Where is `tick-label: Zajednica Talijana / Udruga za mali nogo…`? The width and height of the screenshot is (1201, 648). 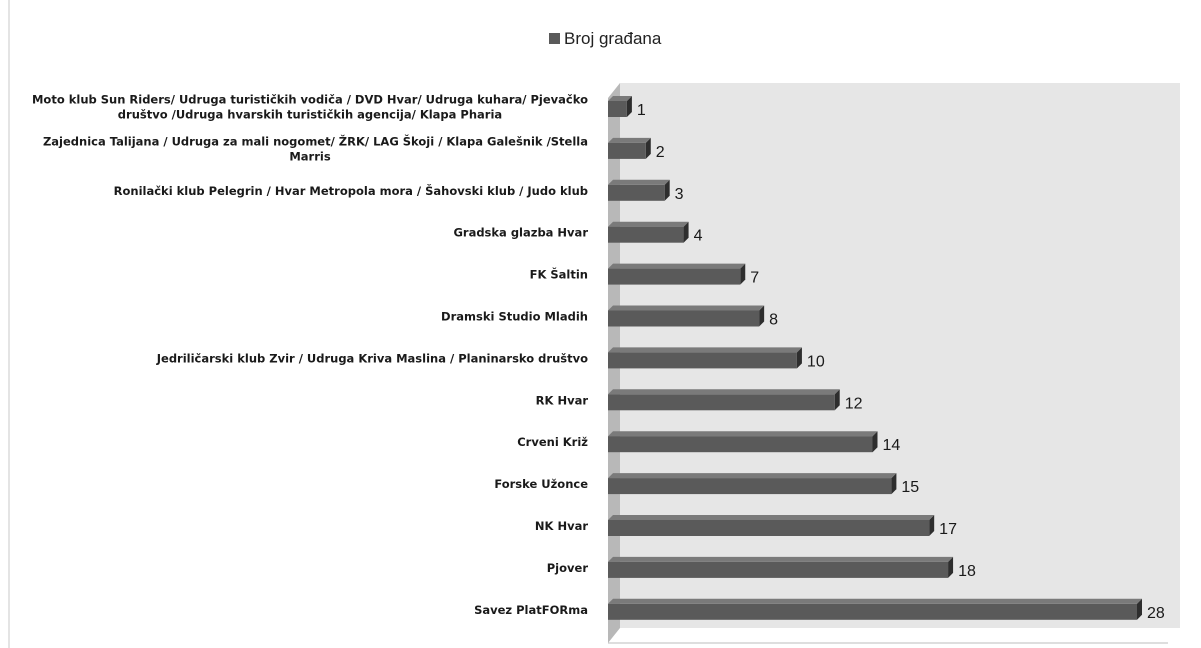 tick-label: Zajednica Talijana / Udruga za mali nogo… is located at coordinates (315, 140).